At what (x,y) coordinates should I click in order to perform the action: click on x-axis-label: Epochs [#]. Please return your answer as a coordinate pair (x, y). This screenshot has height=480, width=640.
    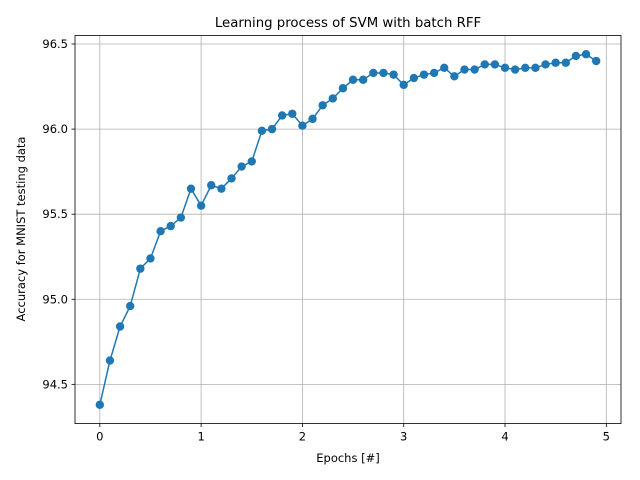
    Looking at the image, I should click on (347, 458).